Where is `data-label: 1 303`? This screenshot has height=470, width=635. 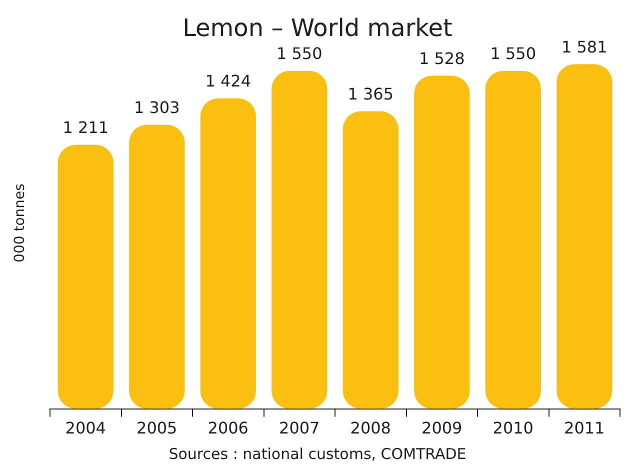
data-label: 1 303 is located at coordinates (157, 107).